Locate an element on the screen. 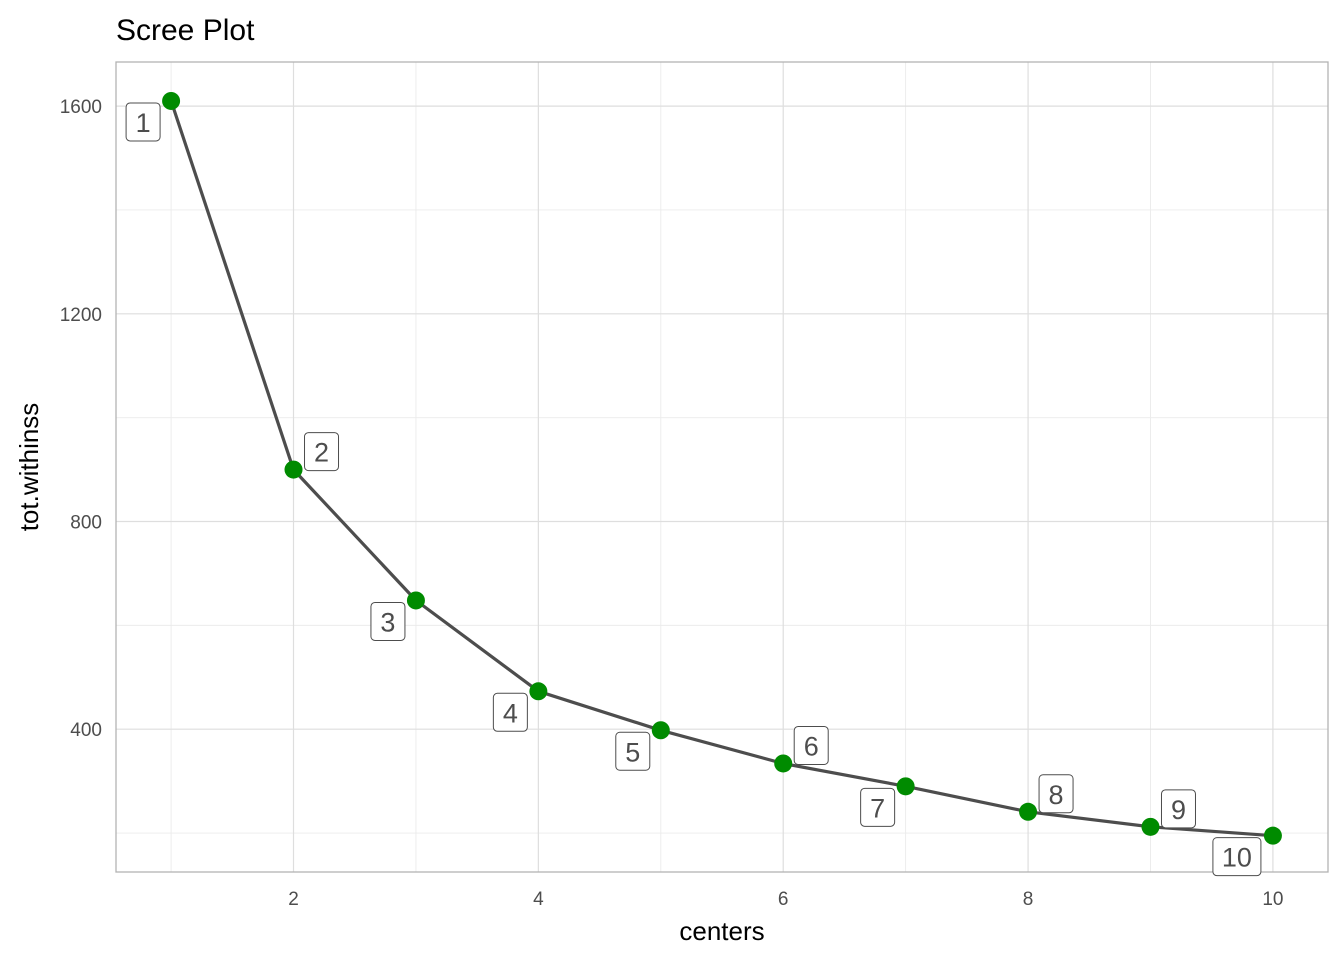  point-label-2: 2 is located at coordinates (322, 452).